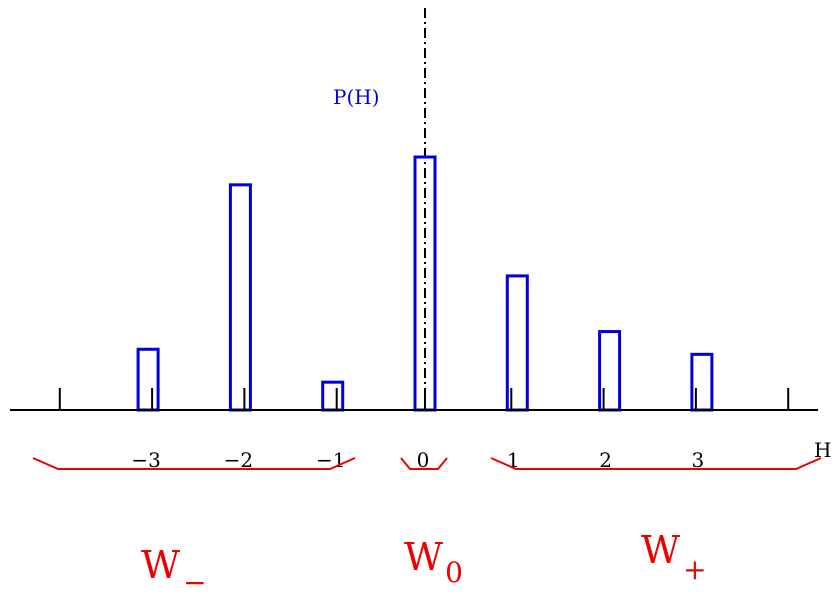  Describe the element at coordinates (240, 297) in the screenshot. I see `bar-h--2` at that location.